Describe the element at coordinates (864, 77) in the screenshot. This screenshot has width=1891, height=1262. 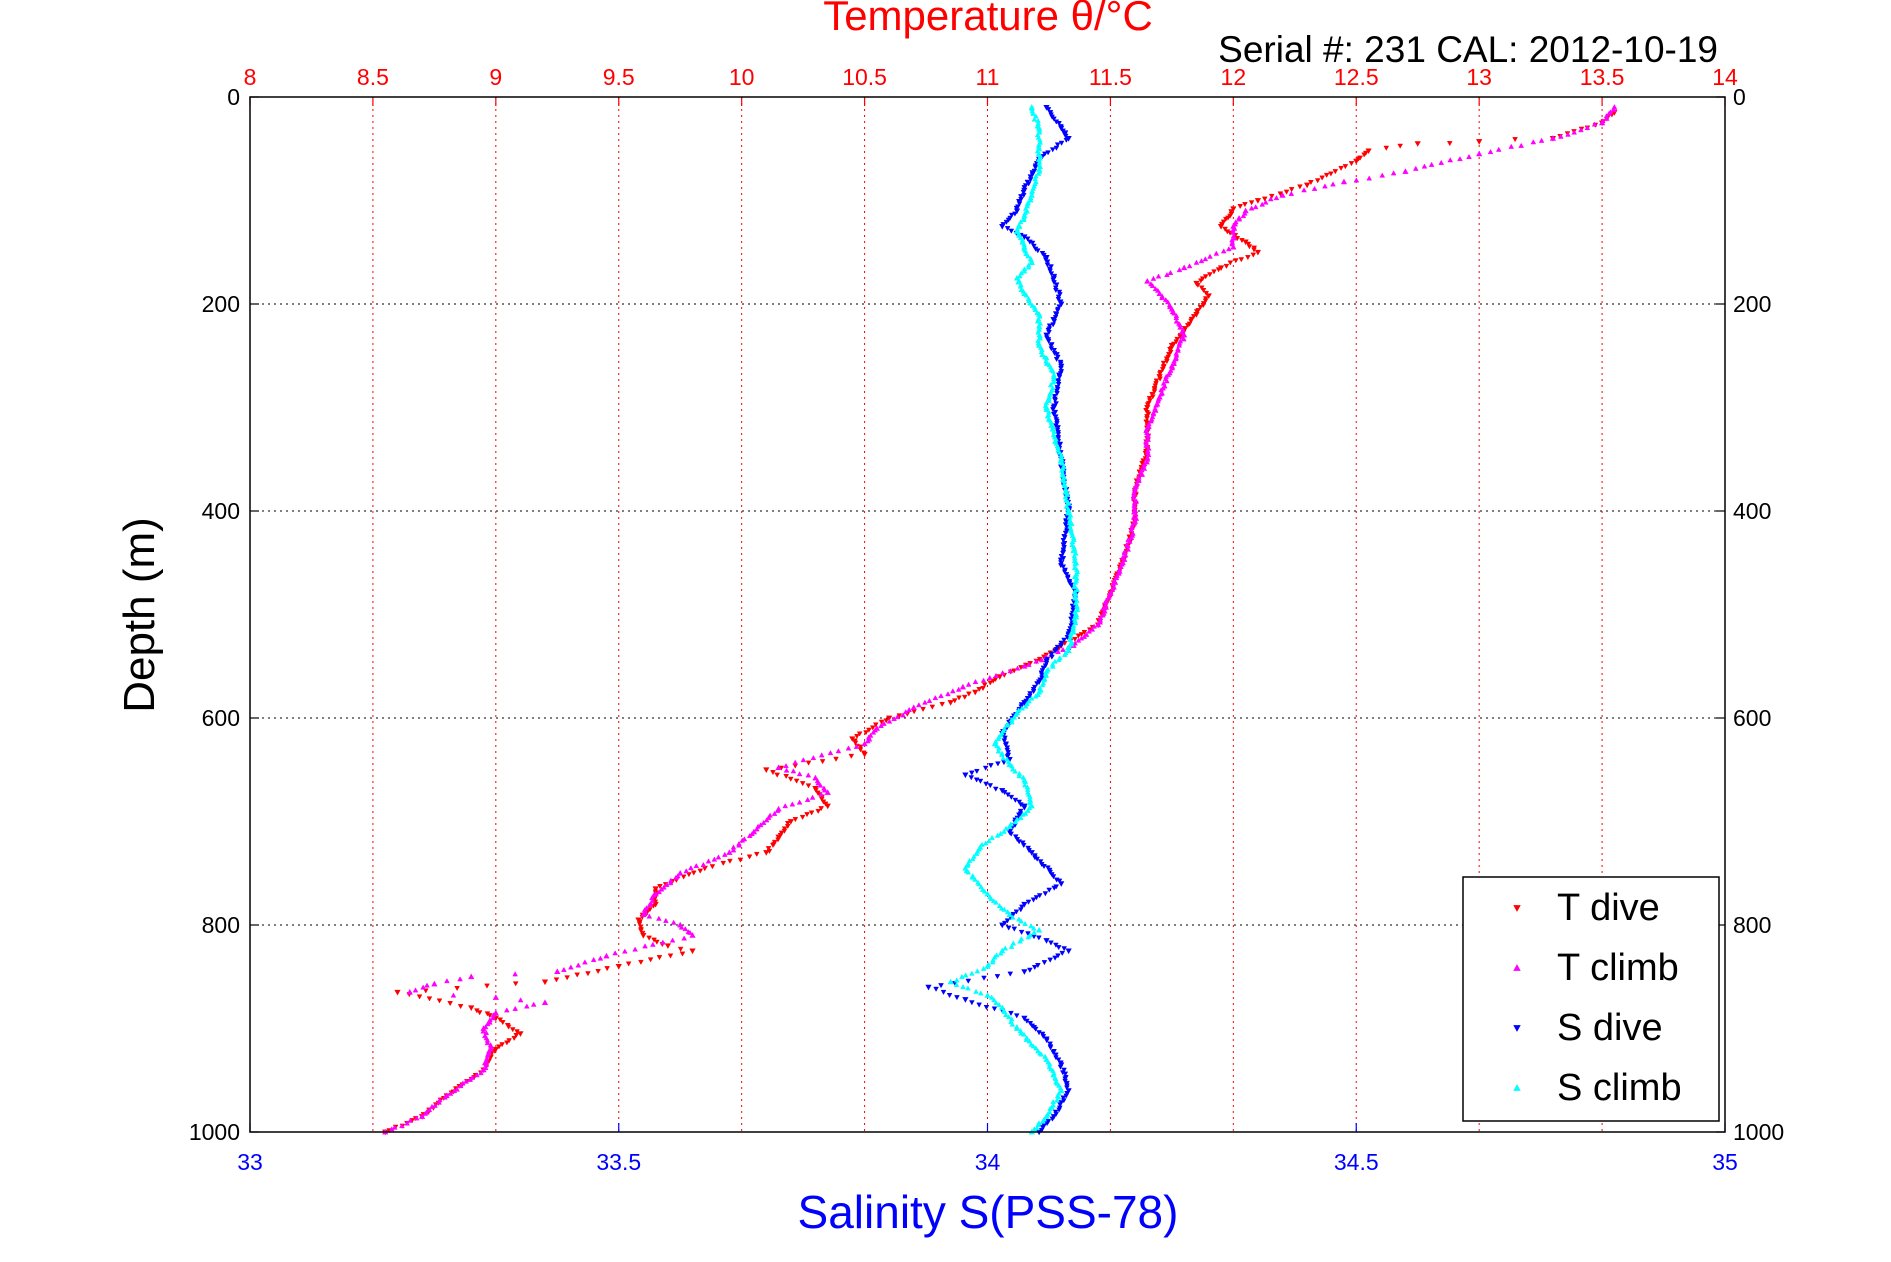
I see `top-tick-label: 10.5` at that location.